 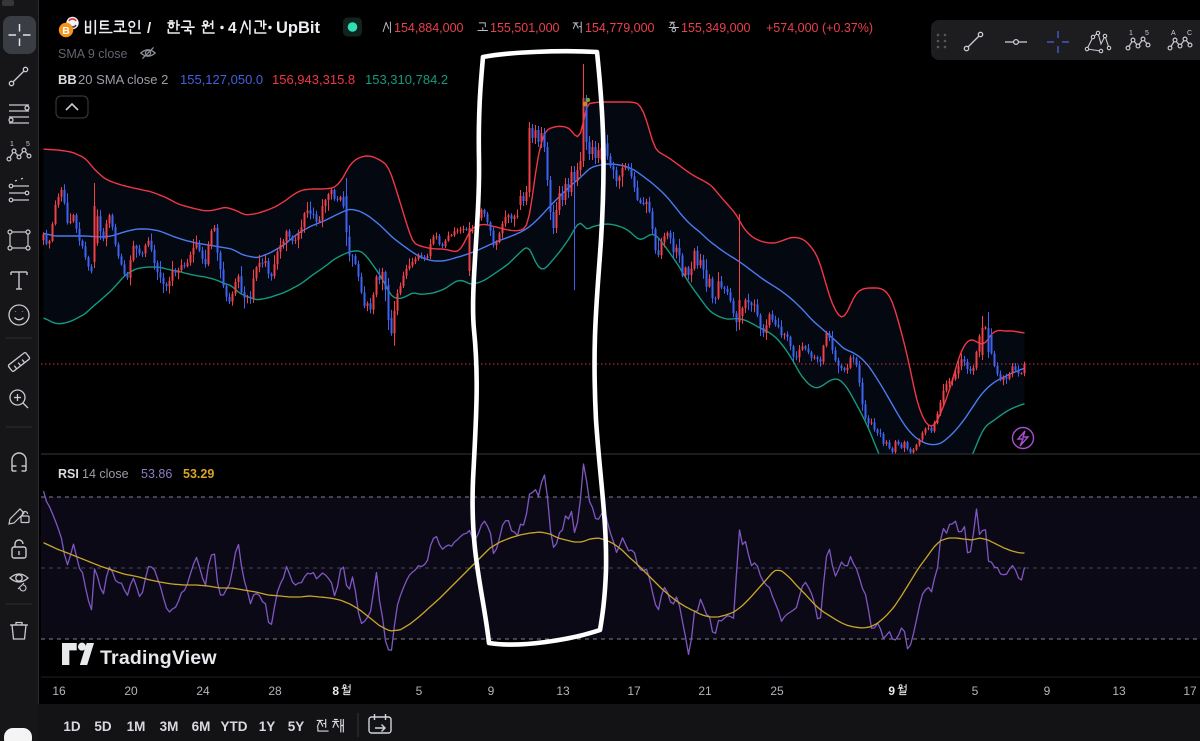 I want to click on svg-text: 20 SMA close 2, so click(x=123, y=79).